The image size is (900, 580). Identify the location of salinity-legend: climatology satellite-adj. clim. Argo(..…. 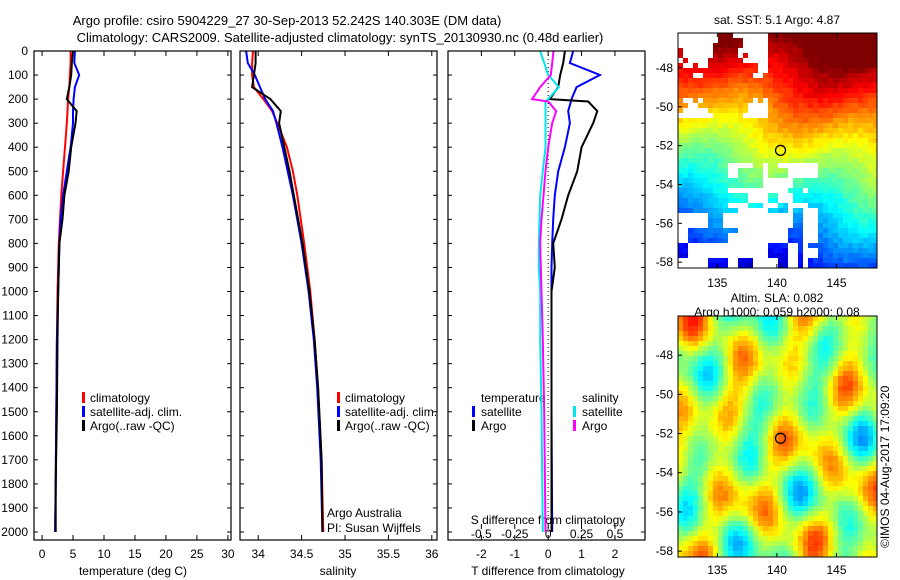
(387, 412).